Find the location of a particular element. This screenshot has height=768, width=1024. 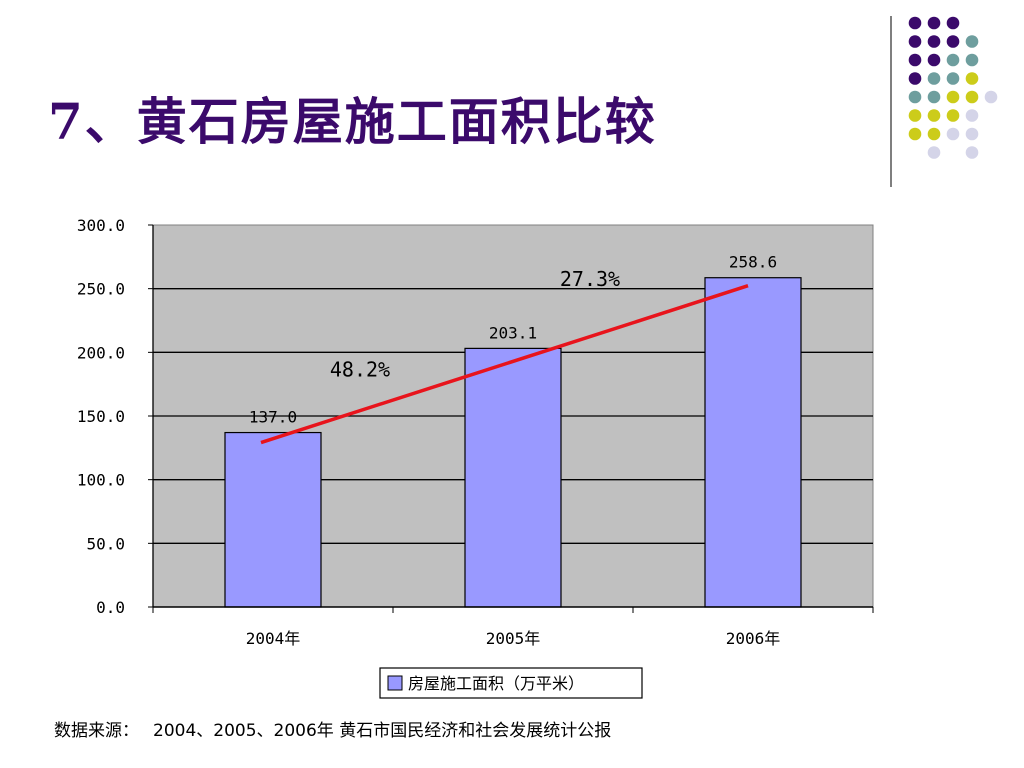

trend-line-group is located at coordinates (504, 364).